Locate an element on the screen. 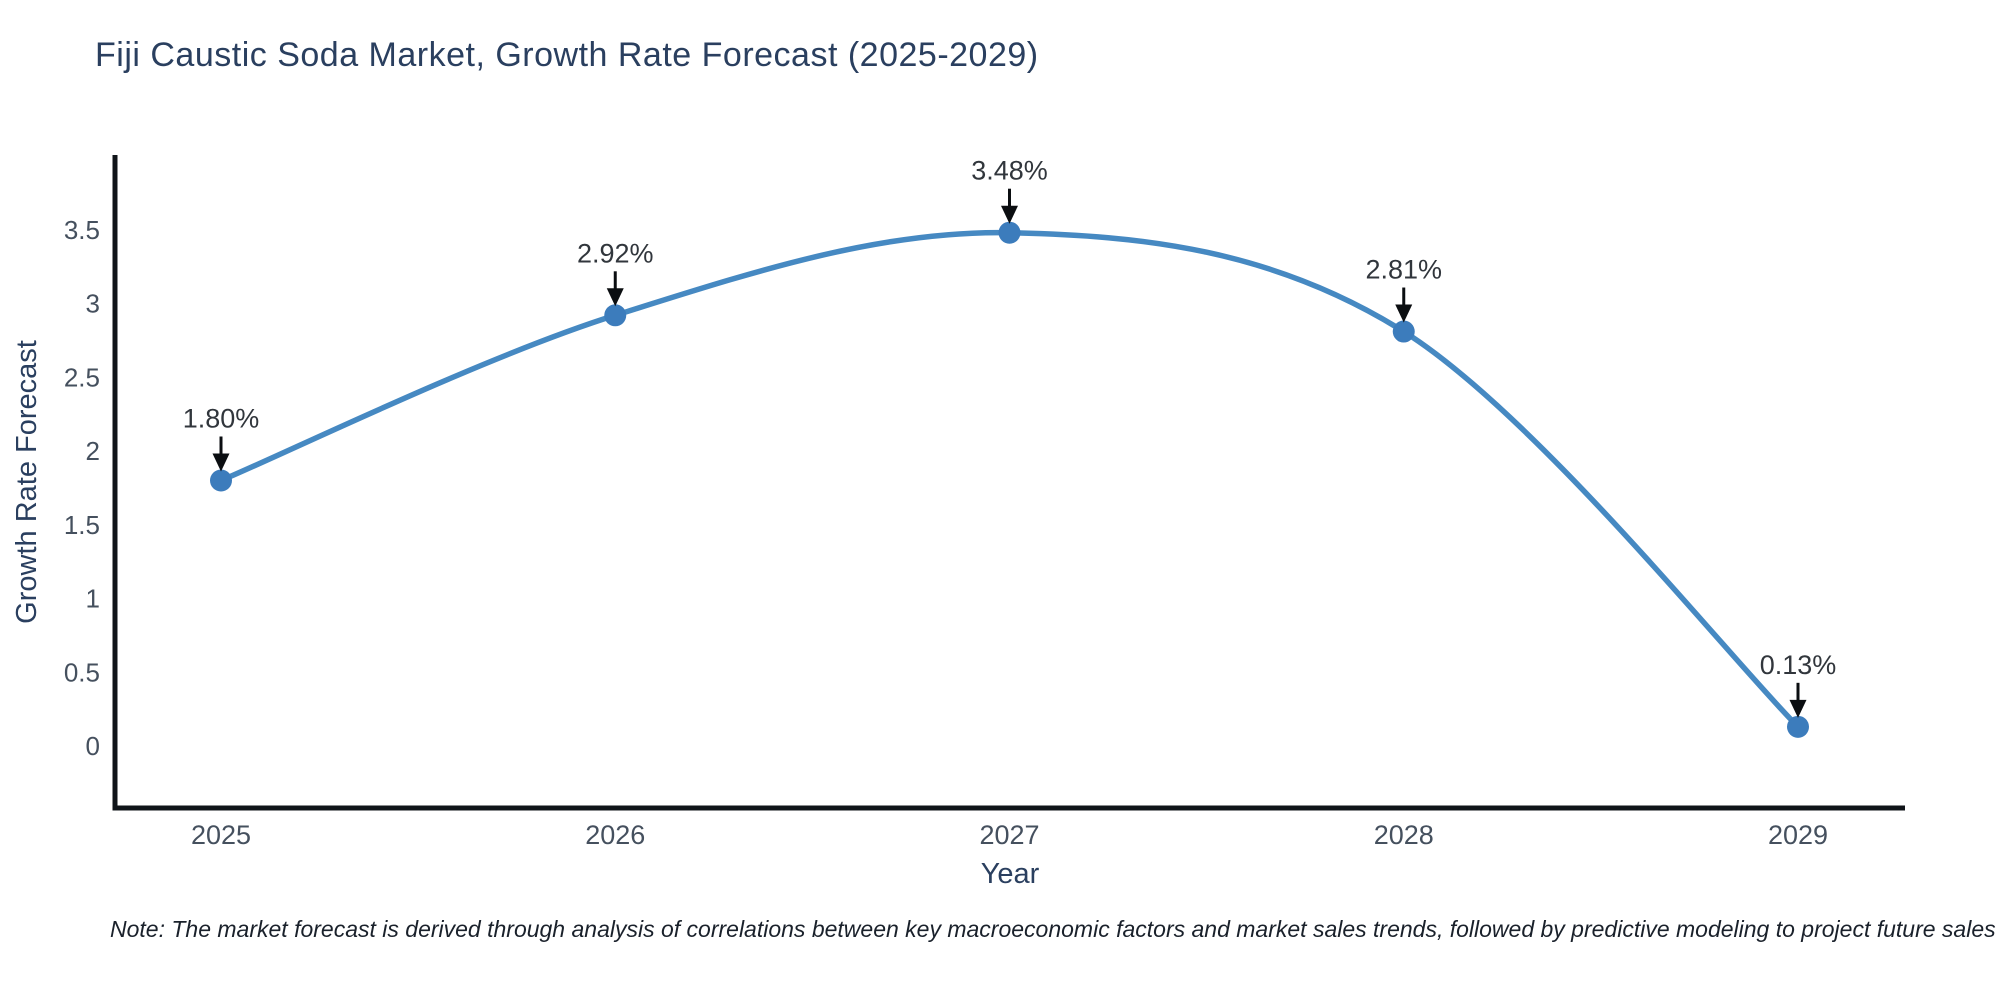  y-tick-label: 0.5 is located at coordinates (82, 672).